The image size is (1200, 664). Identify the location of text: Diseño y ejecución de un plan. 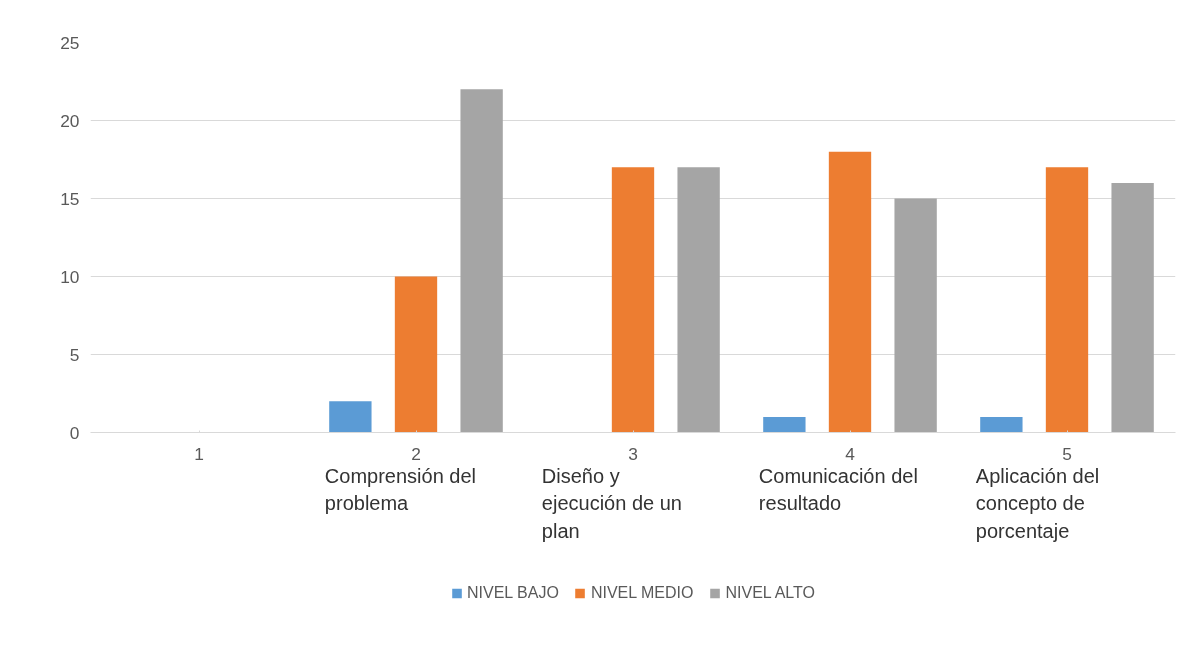
(611, 503).